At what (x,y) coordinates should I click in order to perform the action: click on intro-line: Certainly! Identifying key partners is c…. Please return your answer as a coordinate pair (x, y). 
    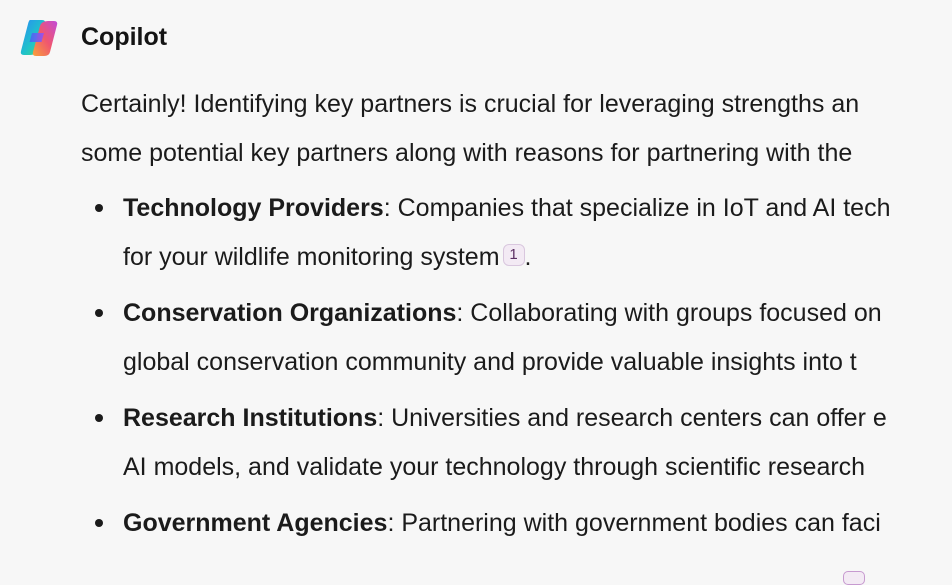
    Looking at the image, I should click on (470, 104).